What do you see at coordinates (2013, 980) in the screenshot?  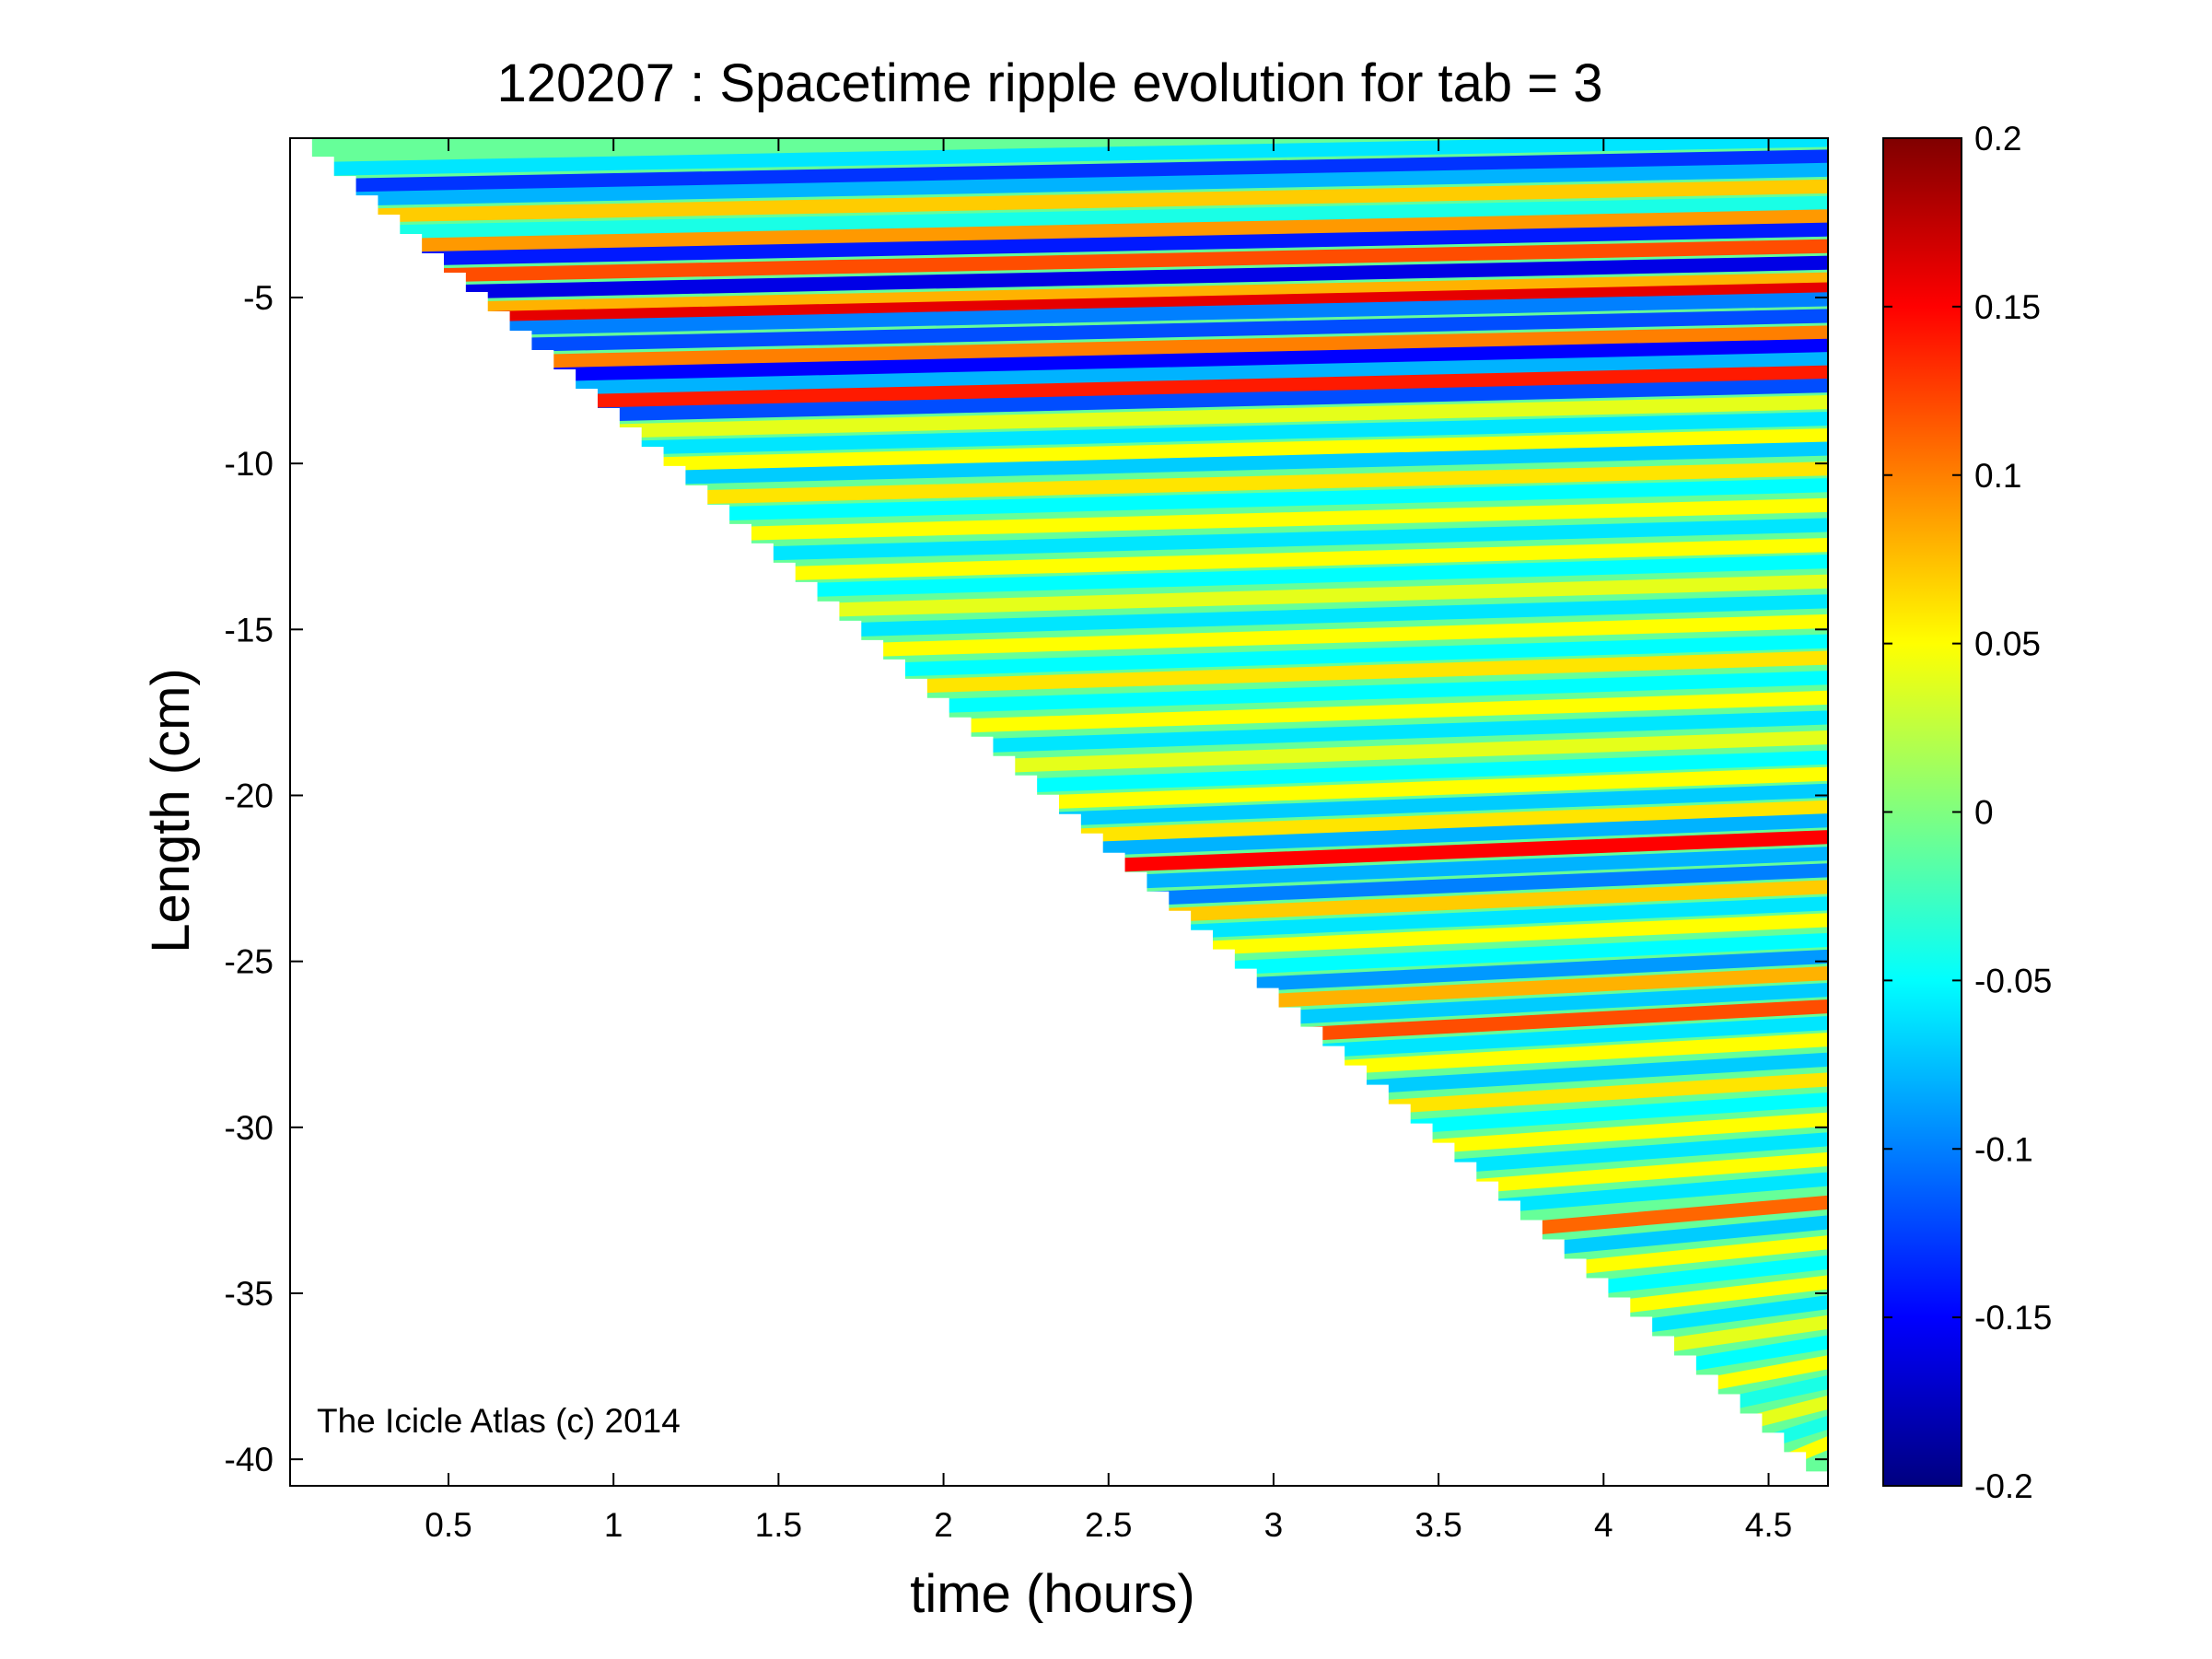 I see `colorbar-tick-label: -0.05` at bounding box center [2013, 980].